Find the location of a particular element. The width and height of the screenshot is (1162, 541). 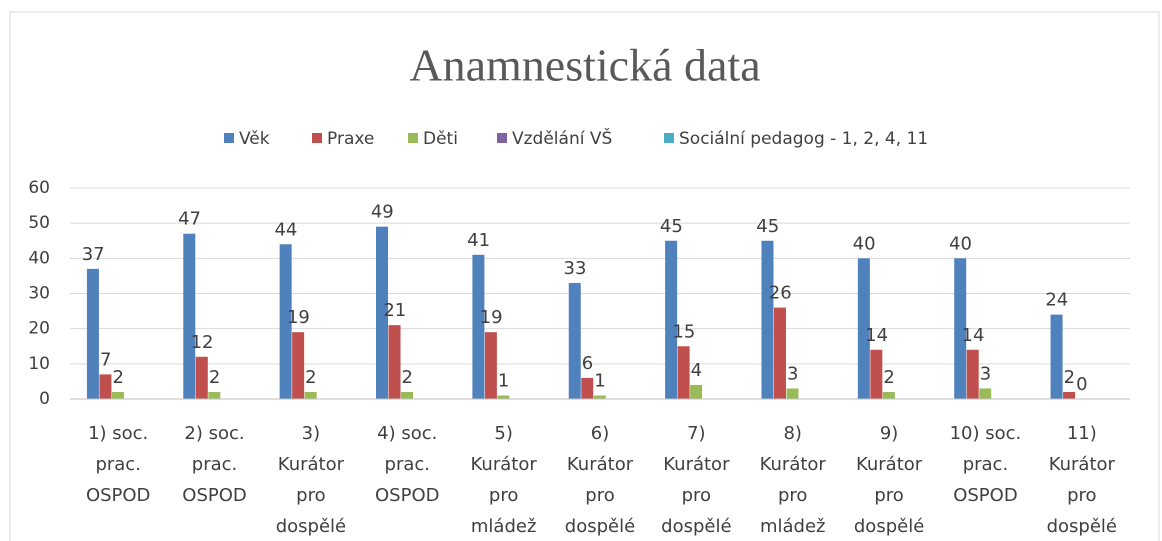

data-label: 41 is located at coordinates (478, 240).